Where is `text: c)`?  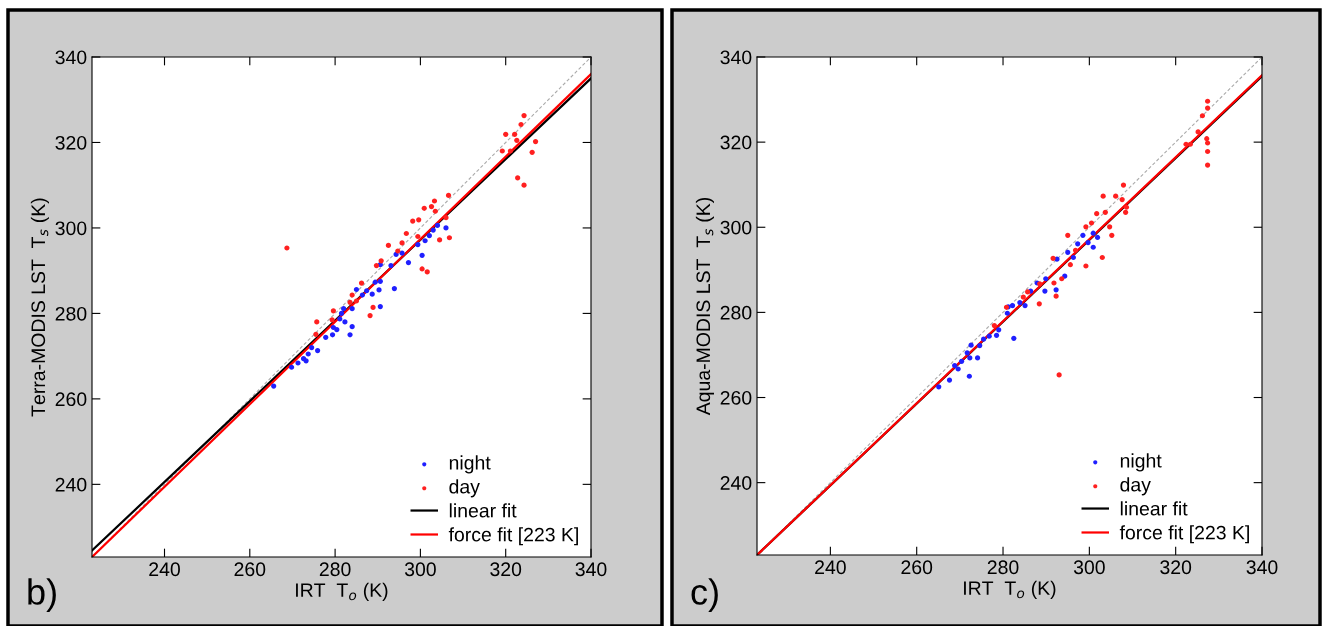 text: c) is located at coordinates (704, 595).